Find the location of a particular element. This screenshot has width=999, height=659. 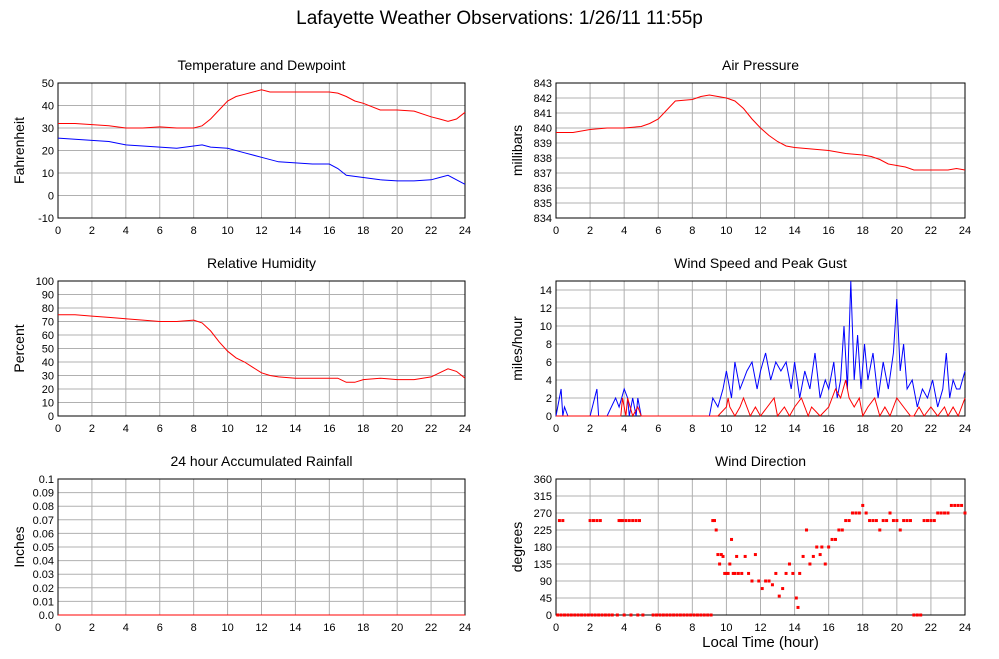

chart-title: Relative Humidity is located at coordinates (261, 263).